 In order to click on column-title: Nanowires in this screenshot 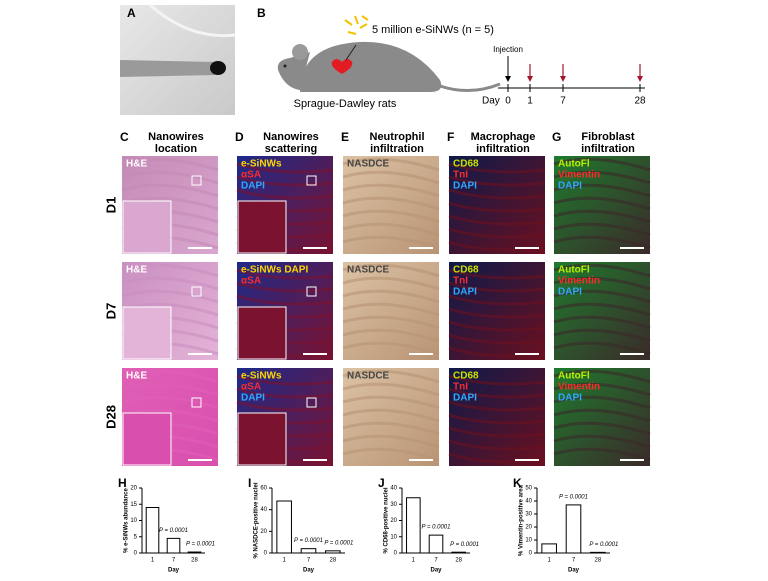, I will do `click(176, 137)`.